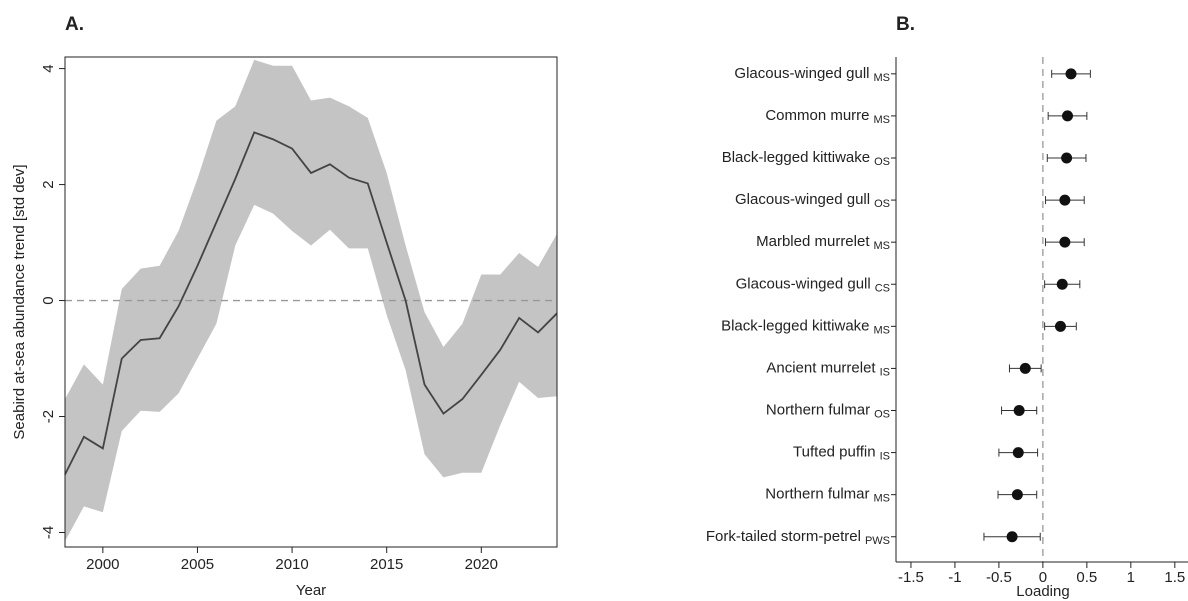 This screenshot has height=601, width=1188. Describe the element at coordinates (1042, 591) in the screenshot. I see `x-axis-label: Loading` at that location.